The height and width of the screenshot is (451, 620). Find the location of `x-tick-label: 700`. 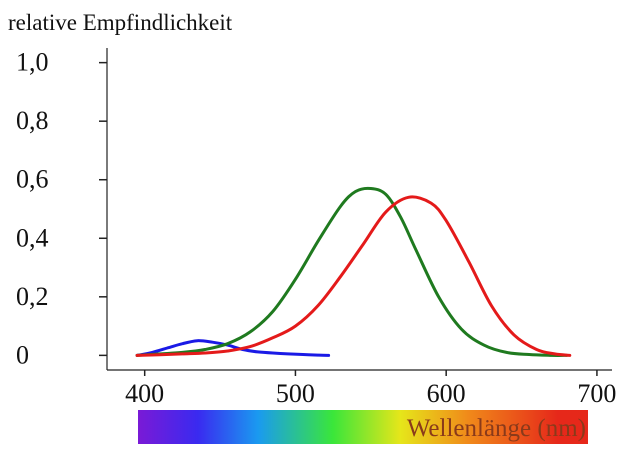

x-tick-label: 700 is located at coordinates (596, 393).